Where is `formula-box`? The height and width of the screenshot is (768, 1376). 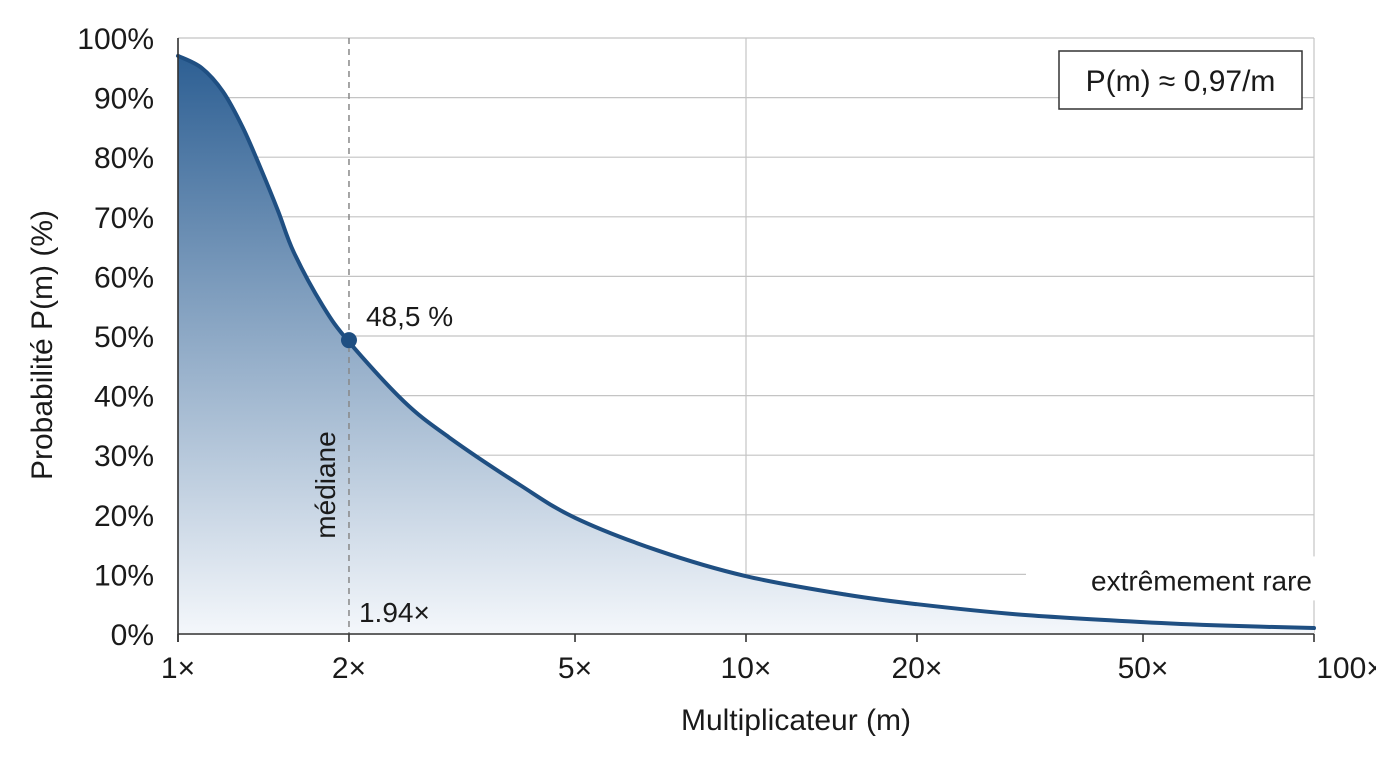 formula-box is located at coordinates (1180, 80).